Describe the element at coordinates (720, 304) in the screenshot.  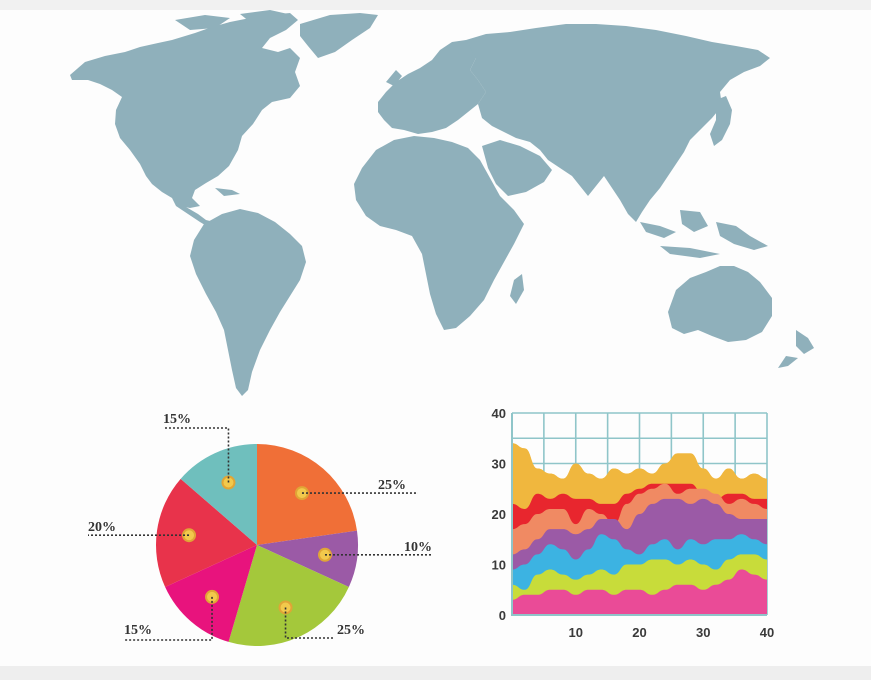
I see `australia-shape` at that location.